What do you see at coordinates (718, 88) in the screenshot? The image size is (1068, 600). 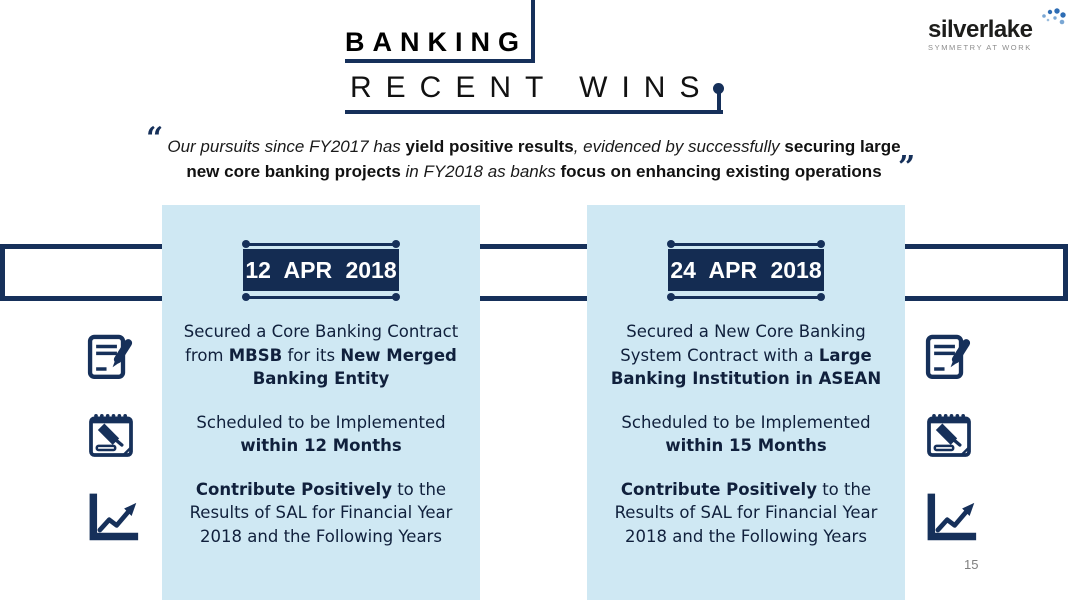 I see `title-end-dot` at bounding box center [718, 88].